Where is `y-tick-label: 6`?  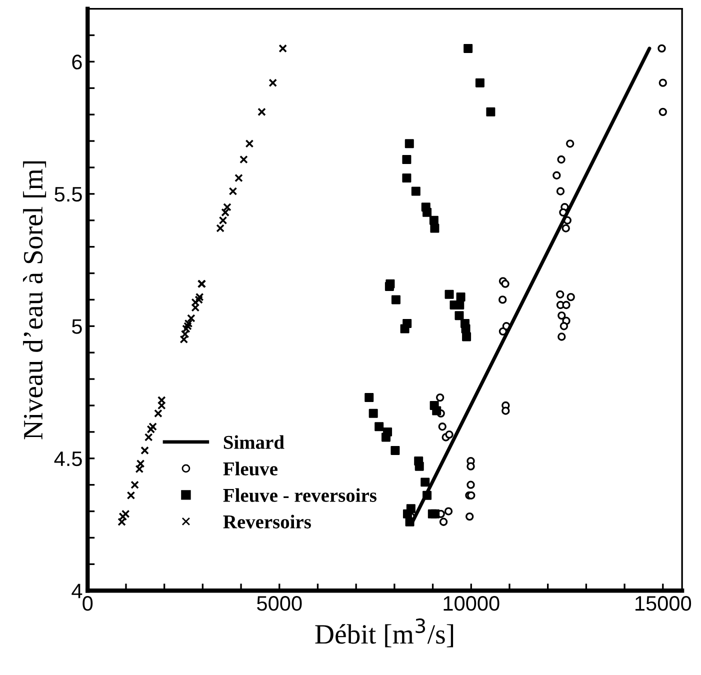 y-tick-label: 6 is located at coordinates (77, 62).